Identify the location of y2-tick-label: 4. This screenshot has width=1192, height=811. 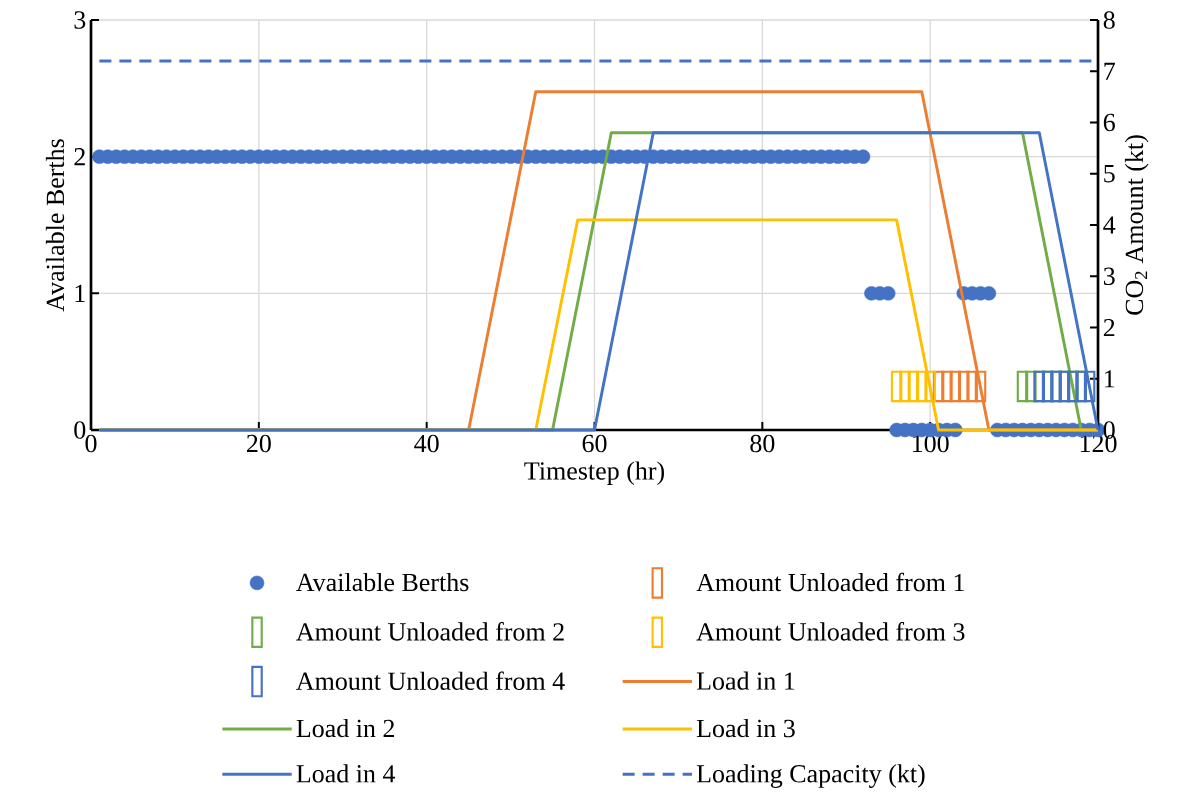
(1109, 225).